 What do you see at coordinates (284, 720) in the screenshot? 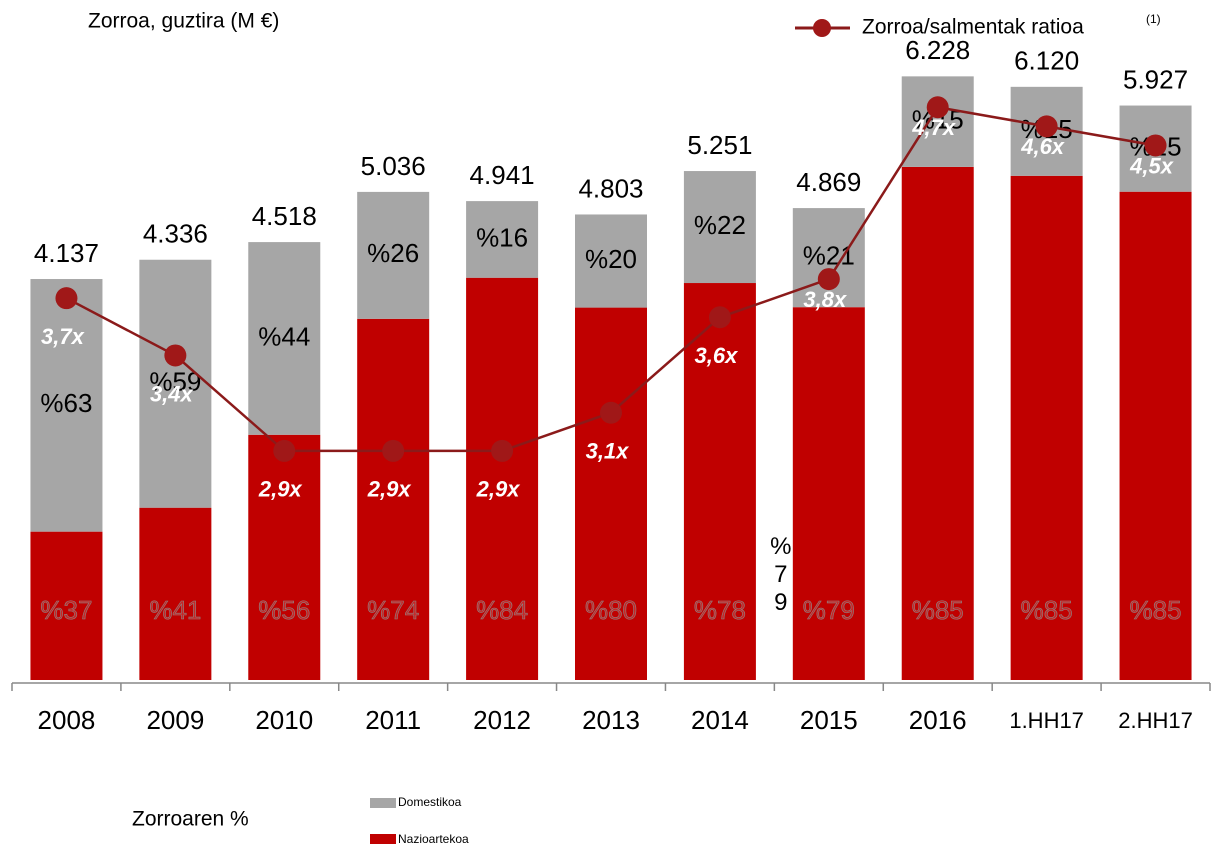
I see `x-tick-label: 2010` at bounding box center [284, 720].